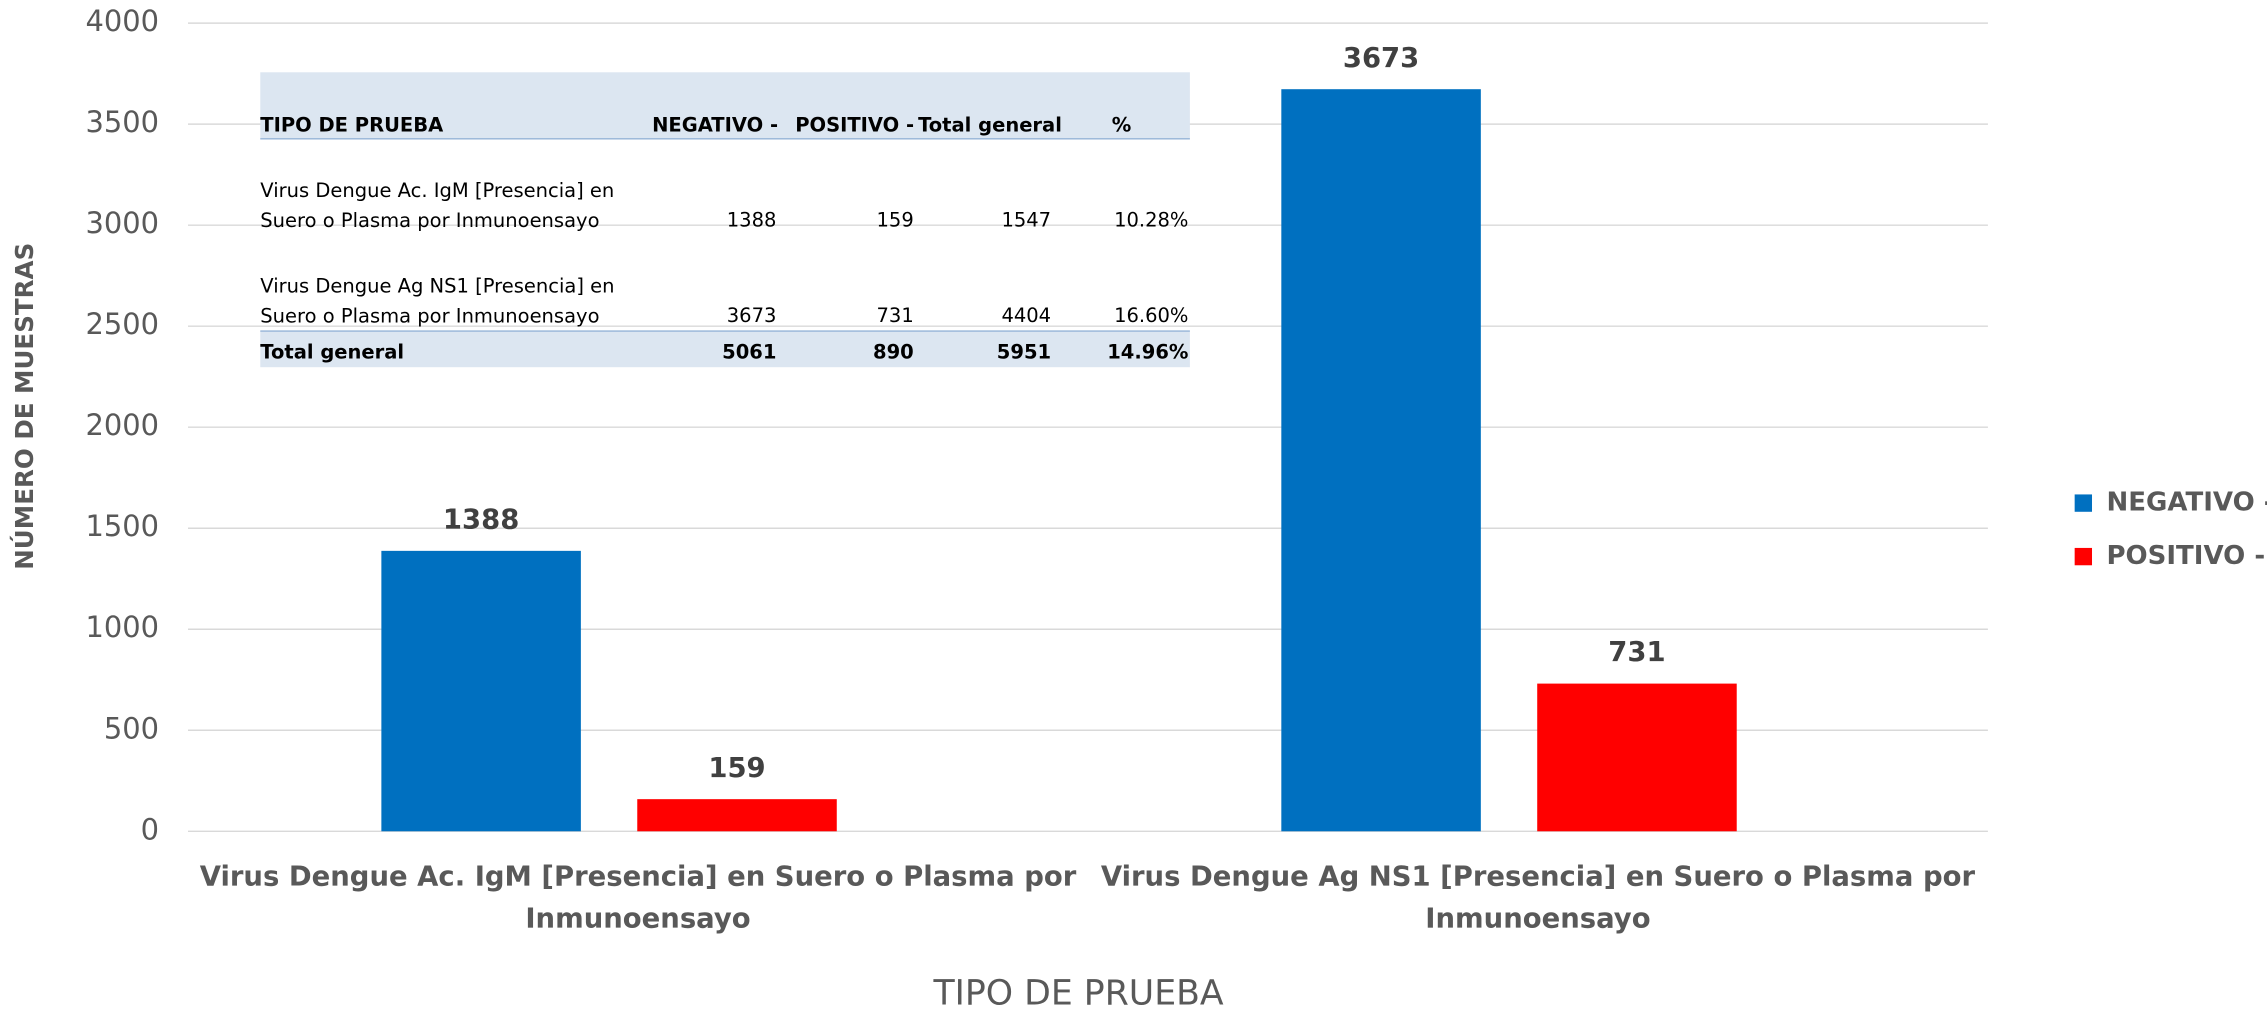 The height and width of the screenshot is (1016, 2267). Describe the element at coordinates (1151, 220) in the screenshot. I see `table-cell: 10.28%` at that location.